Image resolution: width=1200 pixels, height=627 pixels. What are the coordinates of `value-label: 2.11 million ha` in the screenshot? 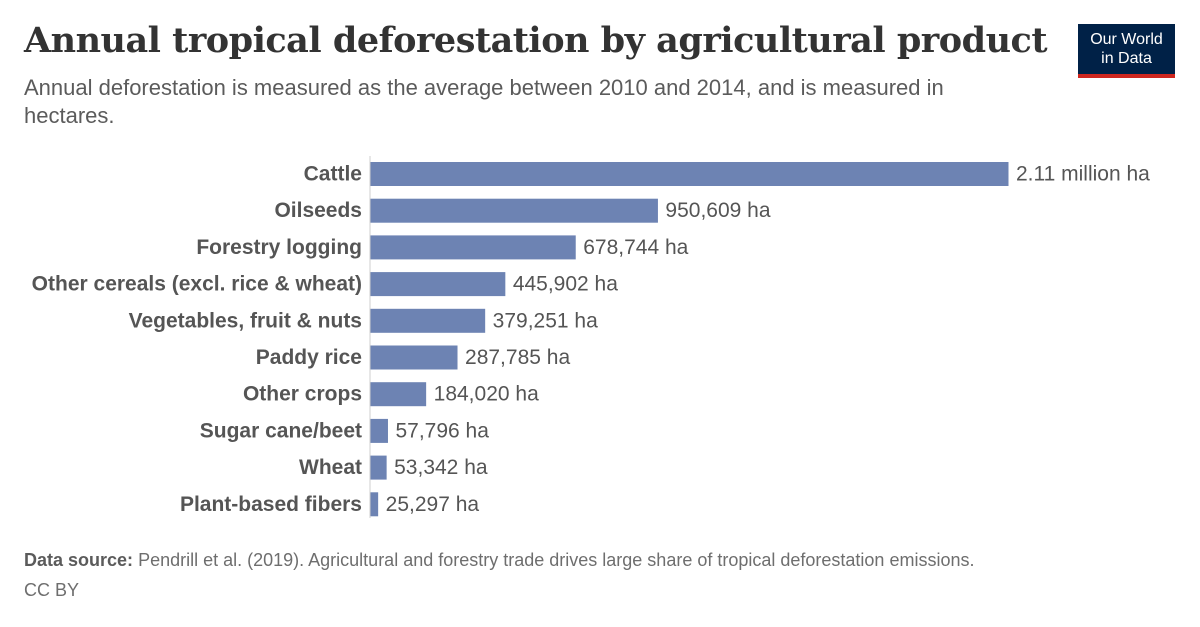 It's located at (1083, 174).